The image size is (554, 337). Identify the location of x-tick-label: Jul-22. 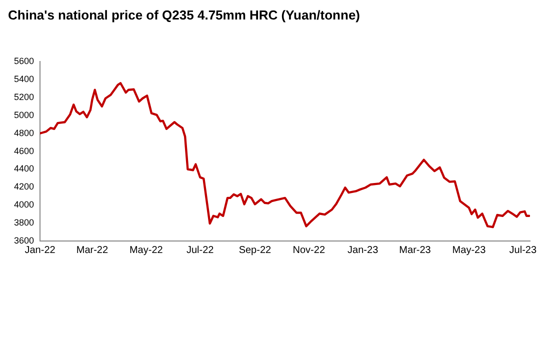
(200, 250).